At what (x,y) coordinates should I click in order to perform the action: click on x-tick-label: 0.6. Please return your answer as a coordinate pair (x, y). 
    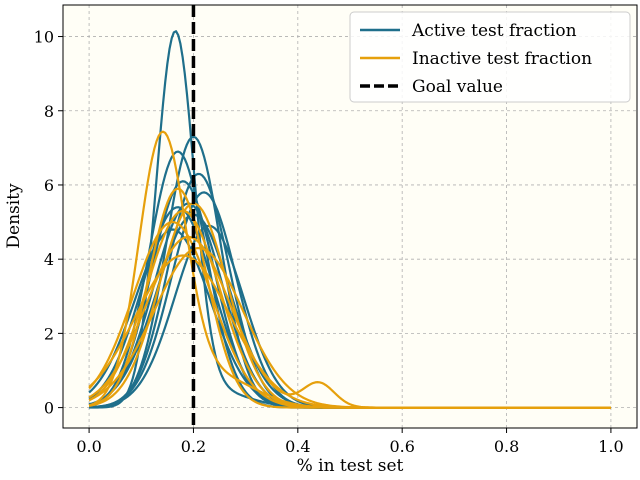
    Looking at the image, I should click on (401, 446).